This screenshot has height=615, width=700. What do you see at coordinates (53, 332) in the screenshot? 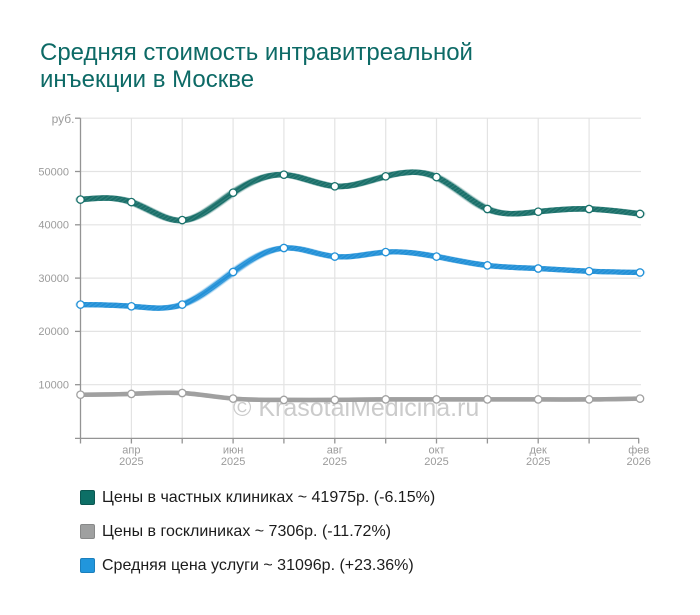
I see `svg-text: 20000` at bounding box center [53, 332].